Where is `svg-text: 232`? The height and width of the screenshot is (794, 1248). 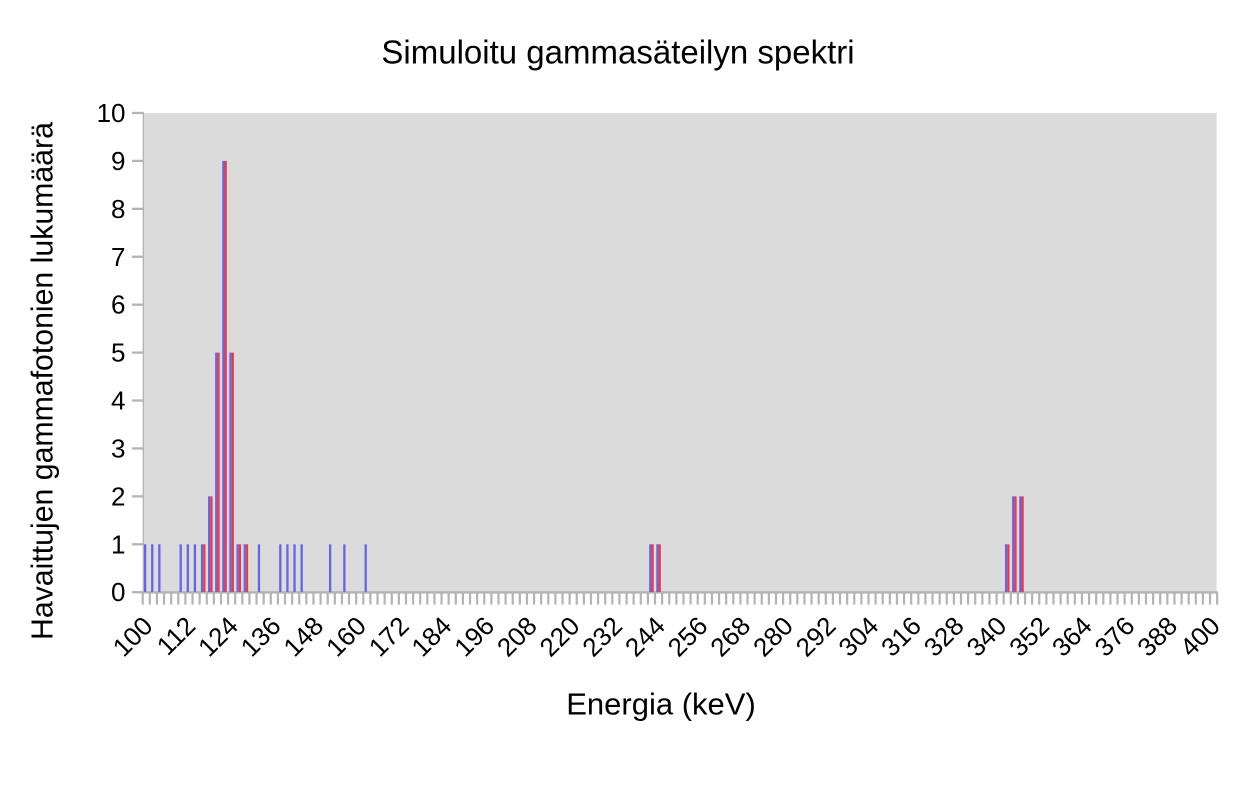
svg-text: 232 is located at coordinates (602, 637).